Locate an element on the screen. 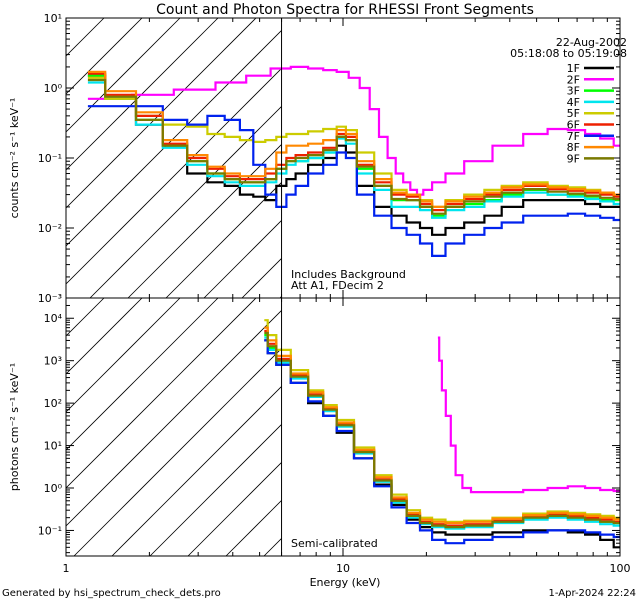 The height and width of the screenshot is (600, 640). y-tick-label: 10⁻³ is located at coordinates (50, 298).